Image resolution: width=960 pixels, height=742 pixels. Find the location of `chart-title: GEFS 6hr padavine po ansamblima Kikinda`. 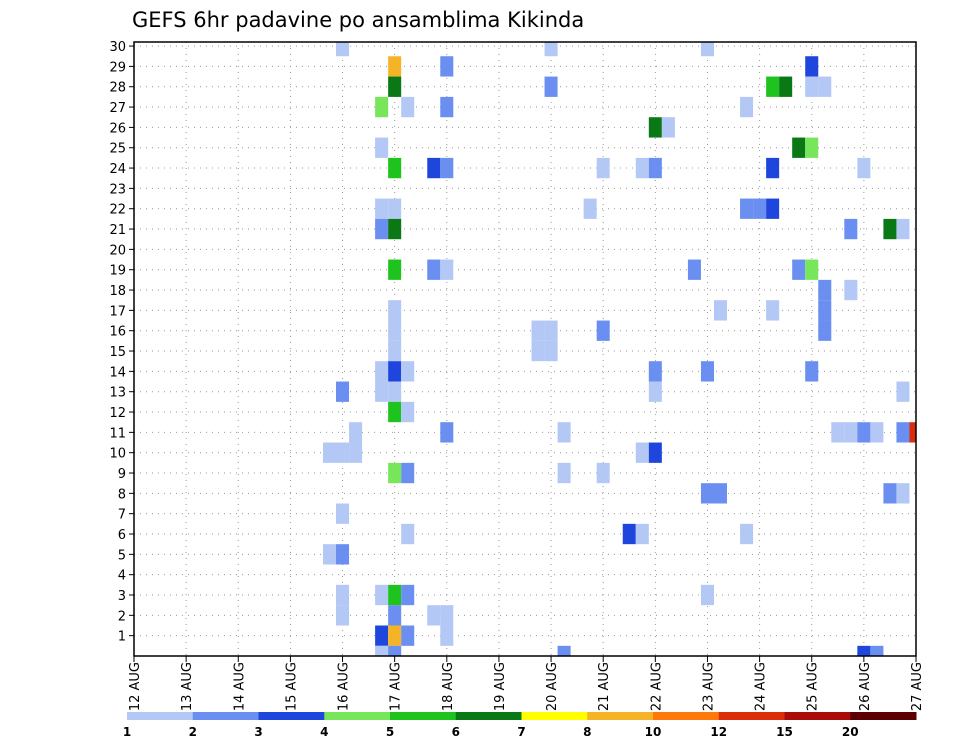

chart-title: GEFS 6hr padavine po ansamblima Kikinda is located at coordinates (358, 20).